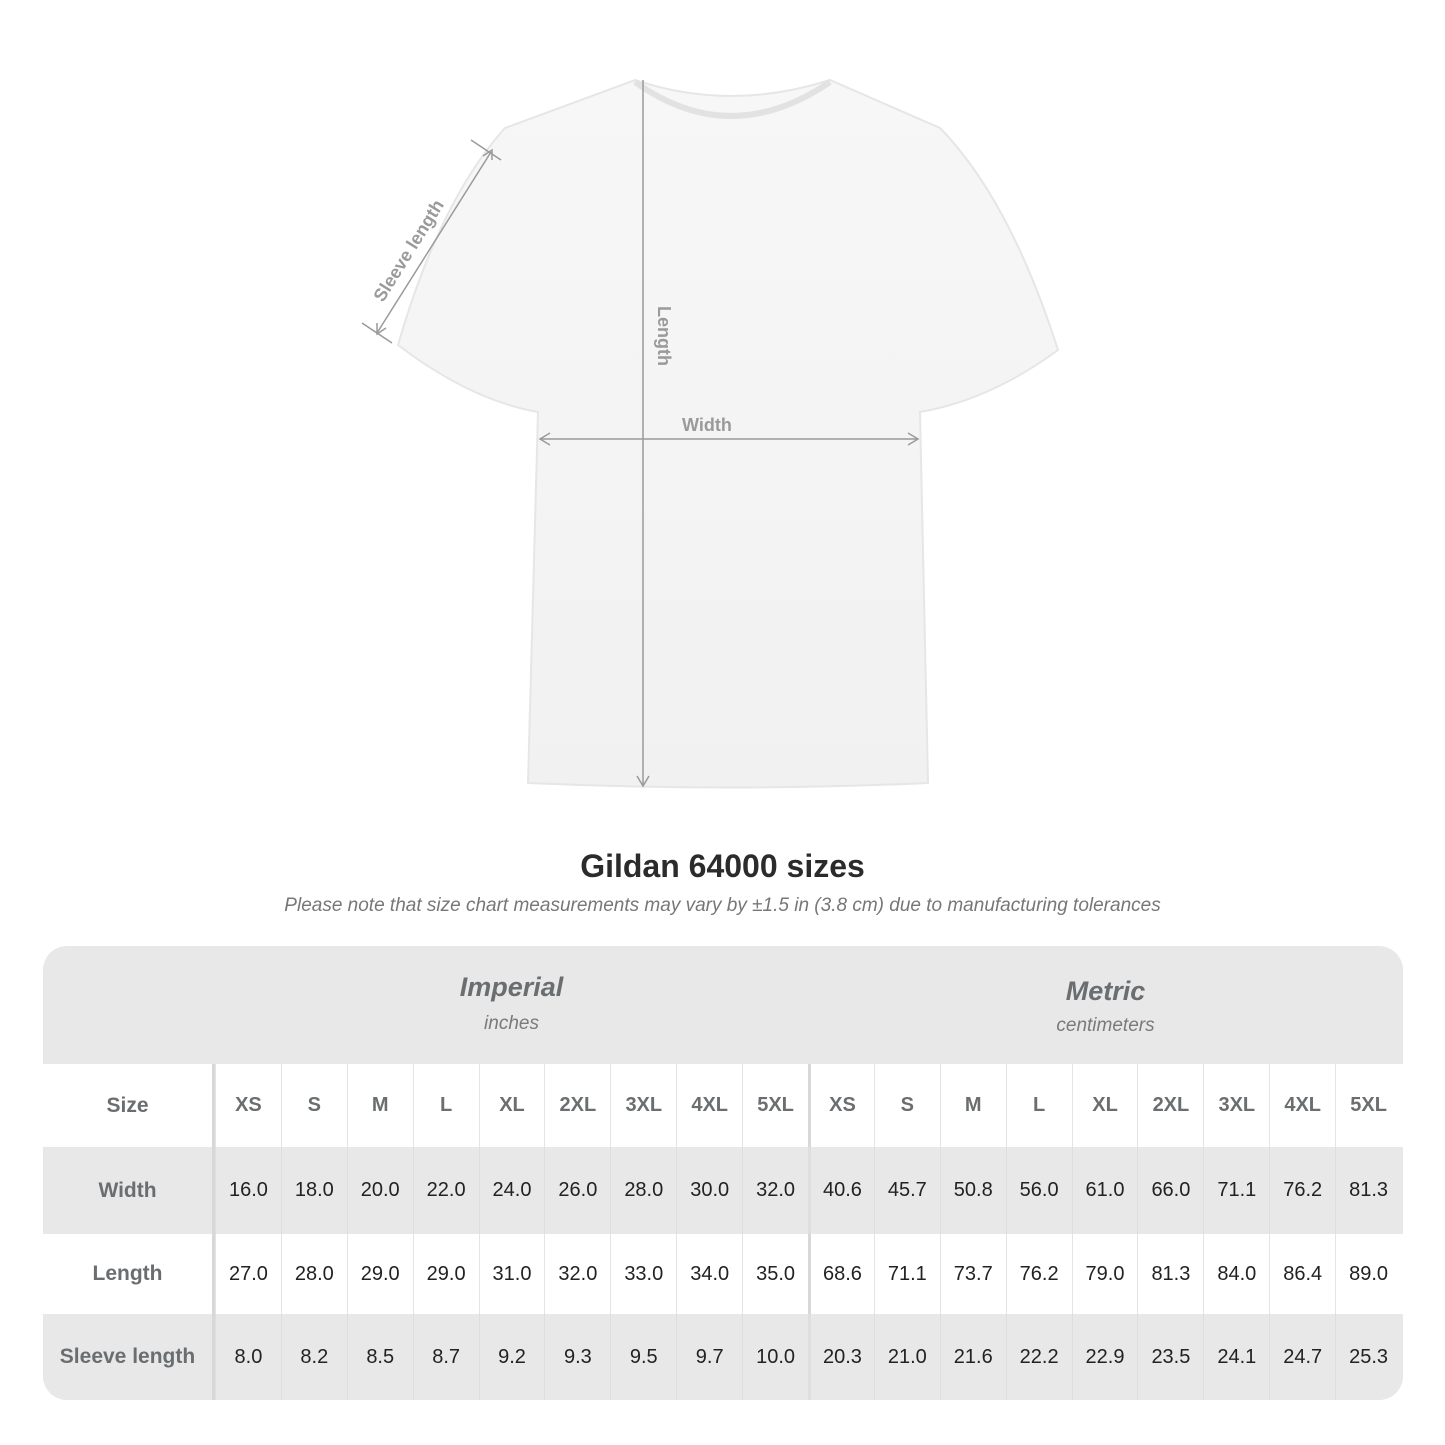 This screenshot has width=1445, height=1445. I want to click on value-cell: 22.0, so click(445, 1190).